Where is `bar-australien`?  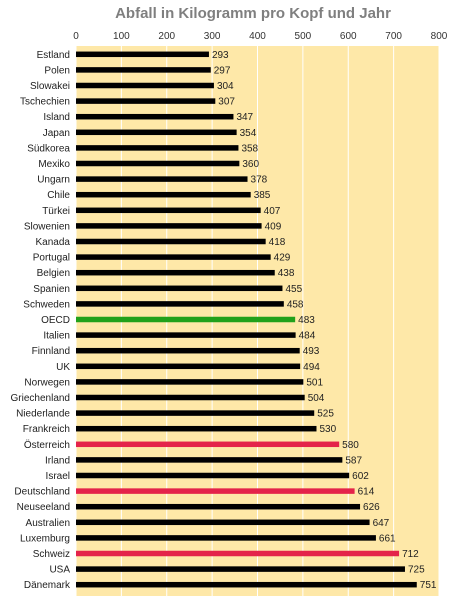
bar-australien is located at coordinates (223, 522).